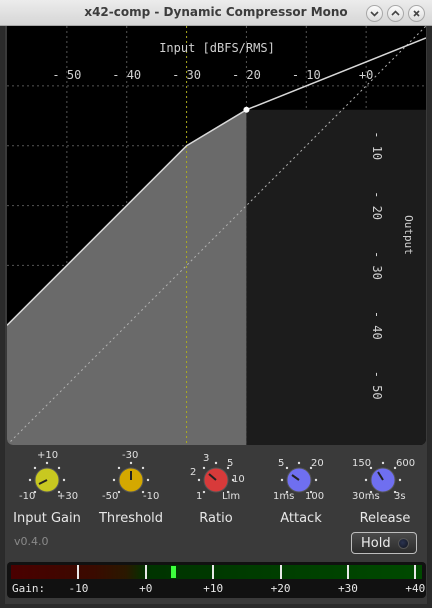 The width and height of the screenshot is (432, 608). Describe the element at coordinates (66, 75) in the screenshot. I see `x-tick-label: - 50` at that location.